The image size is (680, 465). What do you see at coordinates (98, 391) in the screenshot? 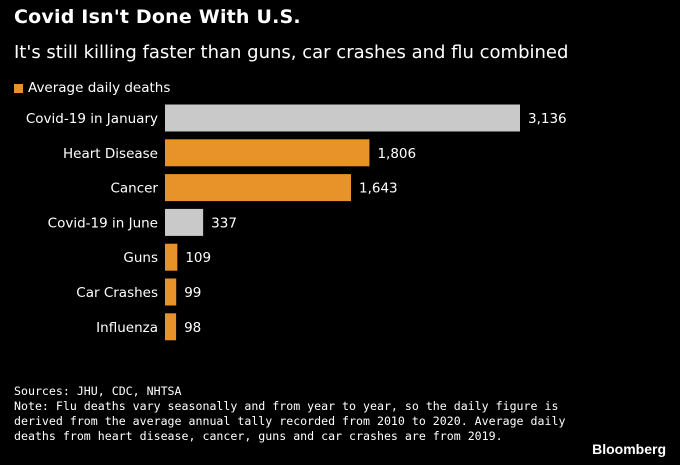
I see `sources-text: Sources: JHU, CDC, NHTSA` at bounding box center [98, 391].